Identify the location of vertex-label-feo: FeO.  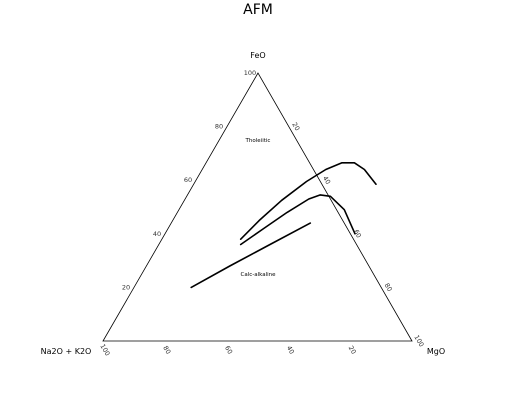
(257, 55).